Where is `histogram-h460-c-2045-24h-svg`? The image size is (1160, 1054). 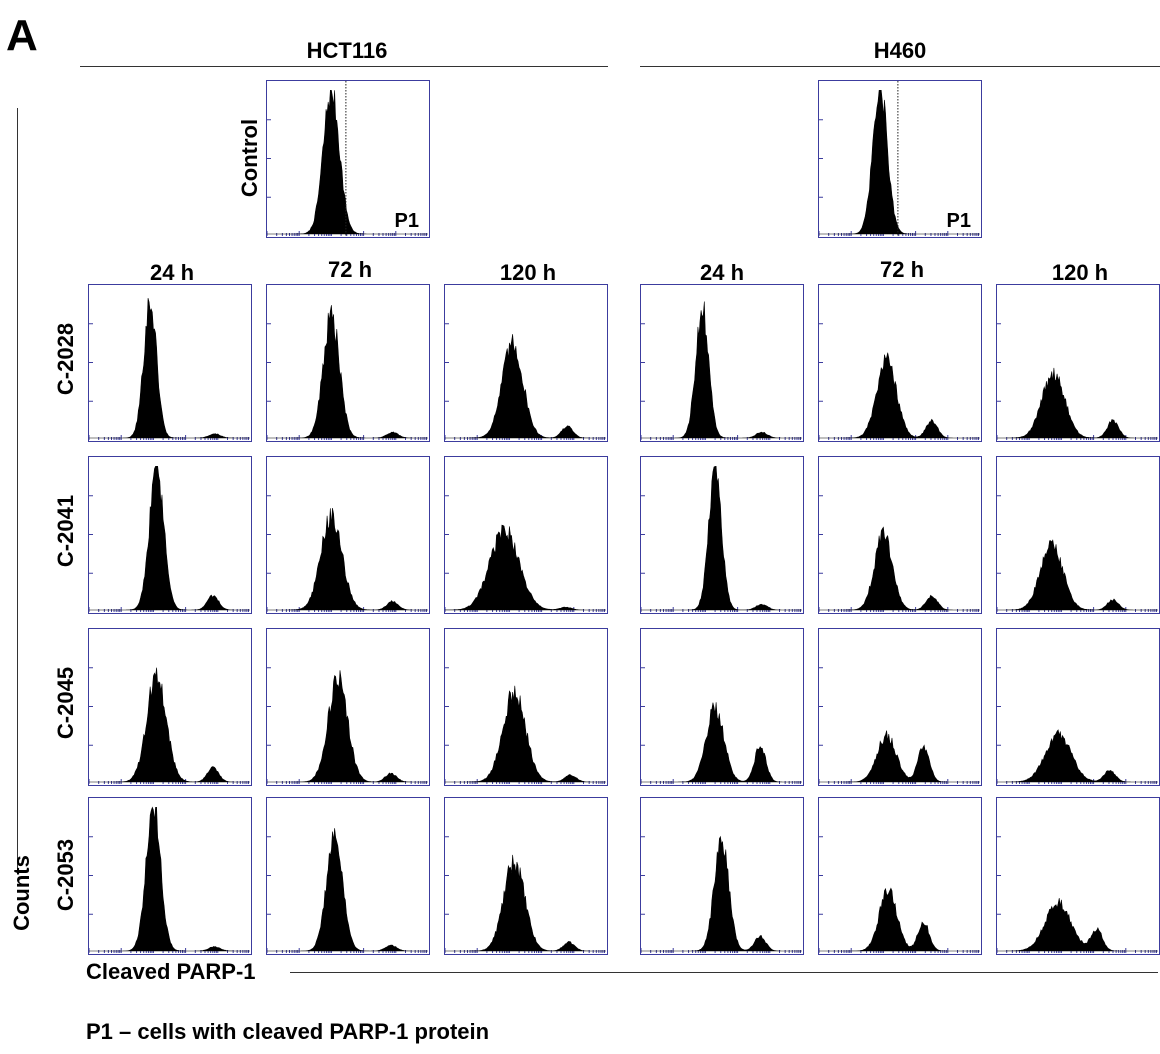 histogram-h460-c-2045-24h-svg is located at coordinates (721, 725).